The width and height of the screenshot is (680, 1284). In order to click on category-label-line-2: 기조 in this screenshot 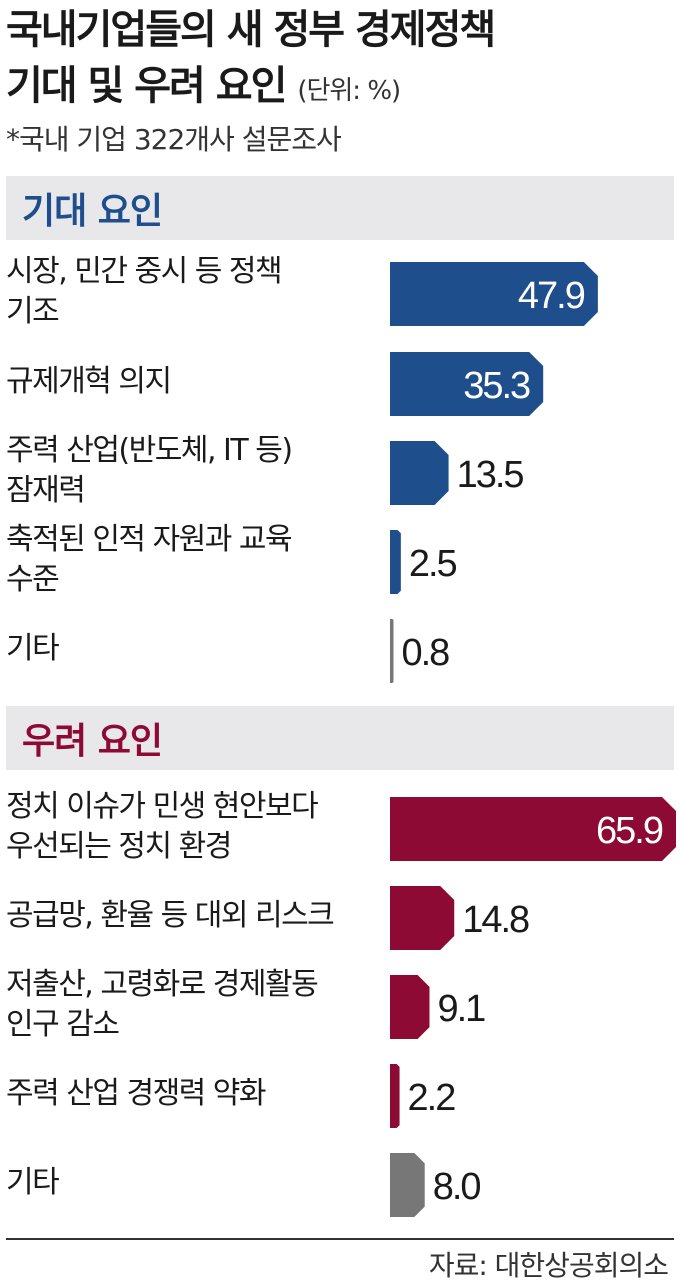, I will do `click(33, 311)`.